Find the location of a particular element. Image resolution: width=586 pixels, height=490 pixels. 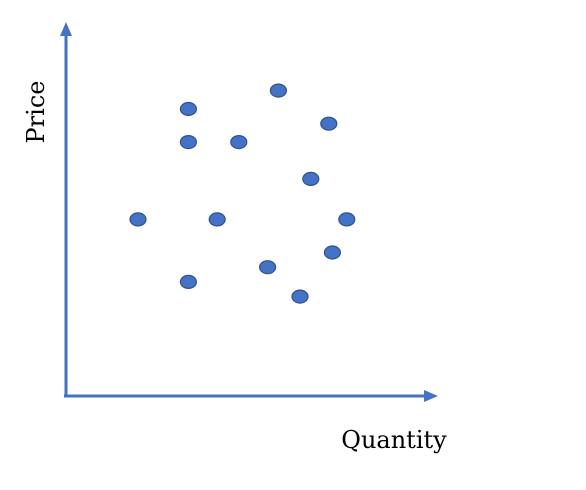

y-axis-arrowhead is located at coordinates (66, 29).